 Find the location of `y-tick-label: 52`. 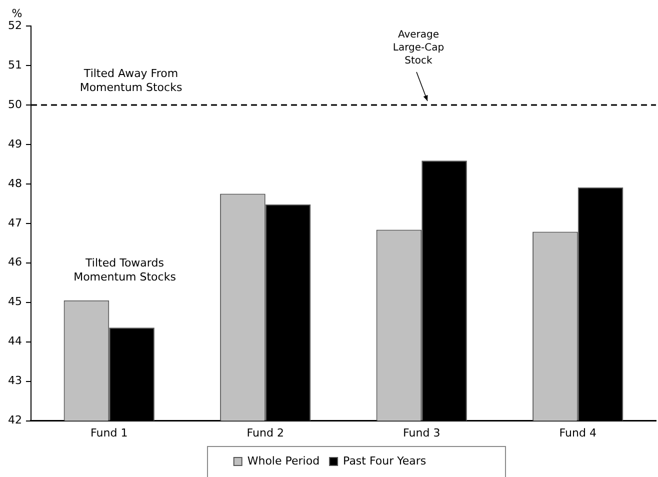

y-tick-label: 52 is located at coordinates (15, 25).